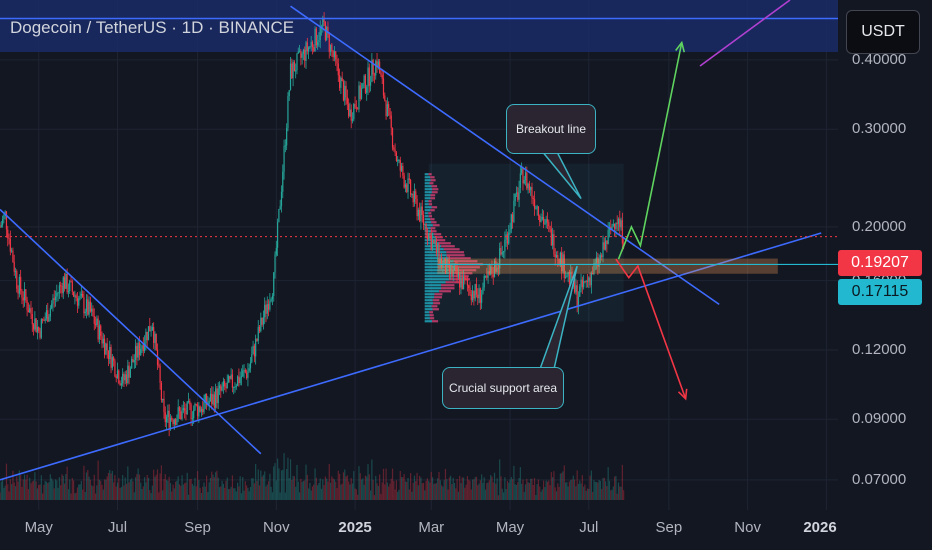 The height and width of the screenshot is (550, 932). Describe the element at coordinates (879, 479) in the screenshot. I see `y-tick-label: 0.07000` at that location.